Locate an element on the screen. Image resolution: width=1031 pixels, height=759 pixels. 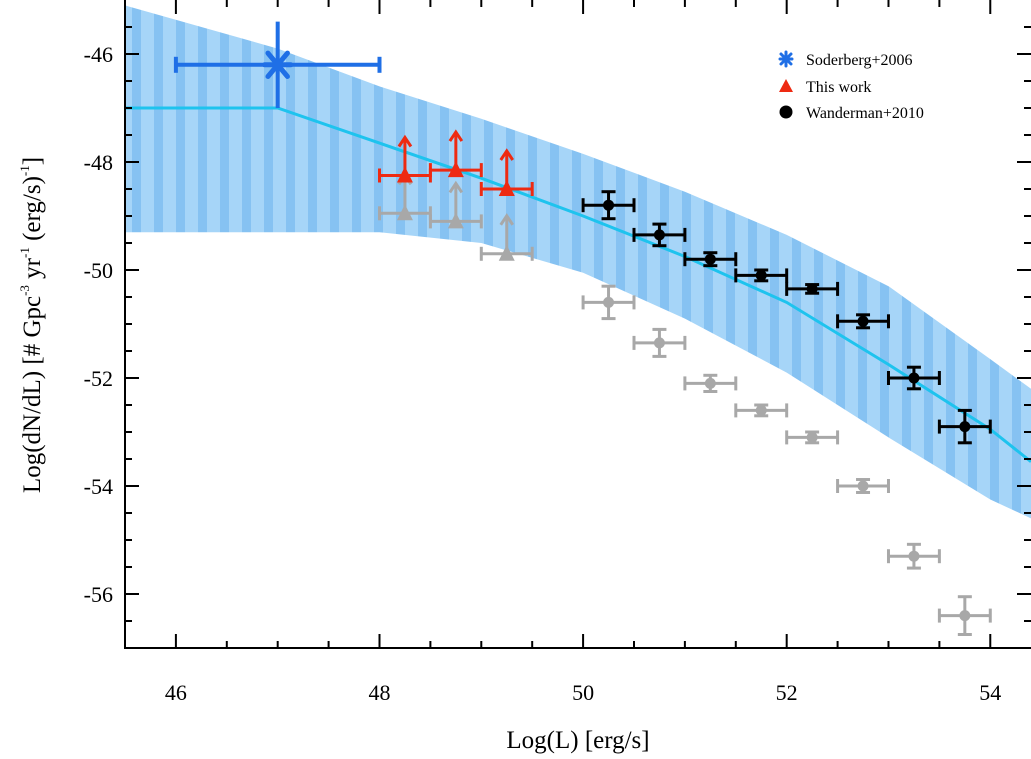
legend: Soderberg+2006 This work Wanderman+2010 is located at coordinates (851, 86).